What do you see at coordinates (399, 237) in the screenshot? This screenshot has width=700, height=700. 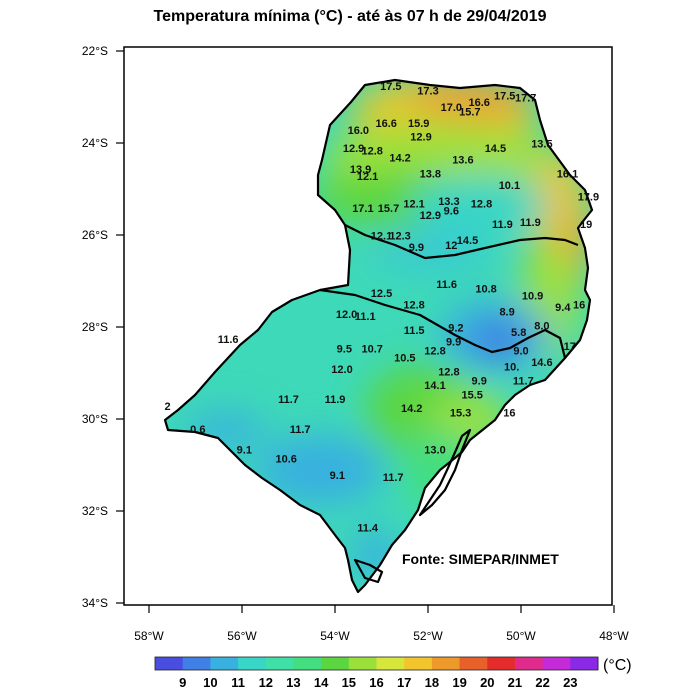 I see `station-value: 12.3` at bounding box center [399, 237].